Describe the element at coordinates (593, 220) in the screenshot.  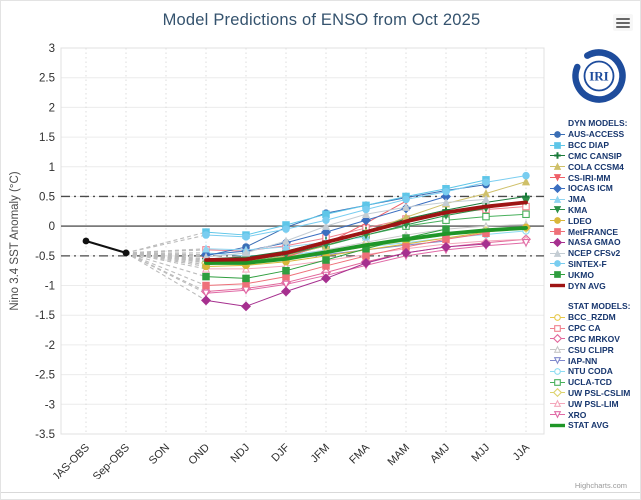
I see `legend-item-ldeo: LDEO` at that location.